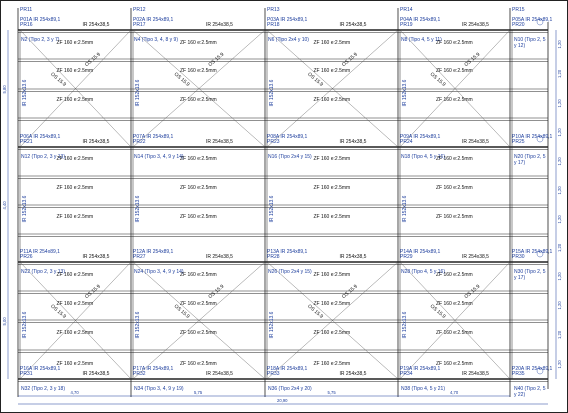 This screenshot has width=568, height=413. What do you see at coordinates (159, 389) in the screenshot?
I see `node-label: N34 (Tipo 3, 4, 9 y 19)` at bounding box center [159, 389].